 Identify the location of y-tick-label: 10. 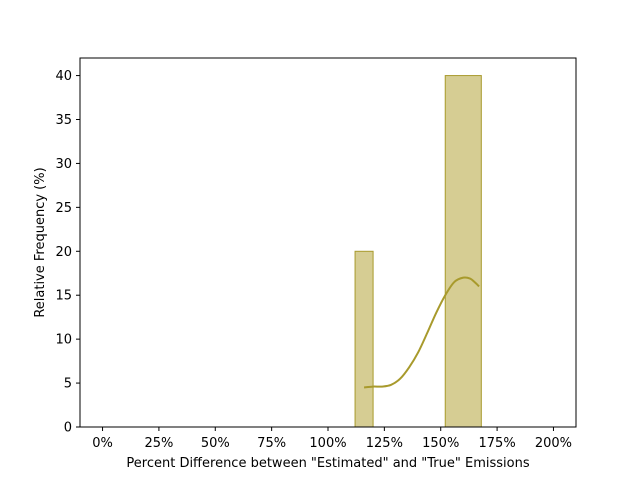
(63, 340).